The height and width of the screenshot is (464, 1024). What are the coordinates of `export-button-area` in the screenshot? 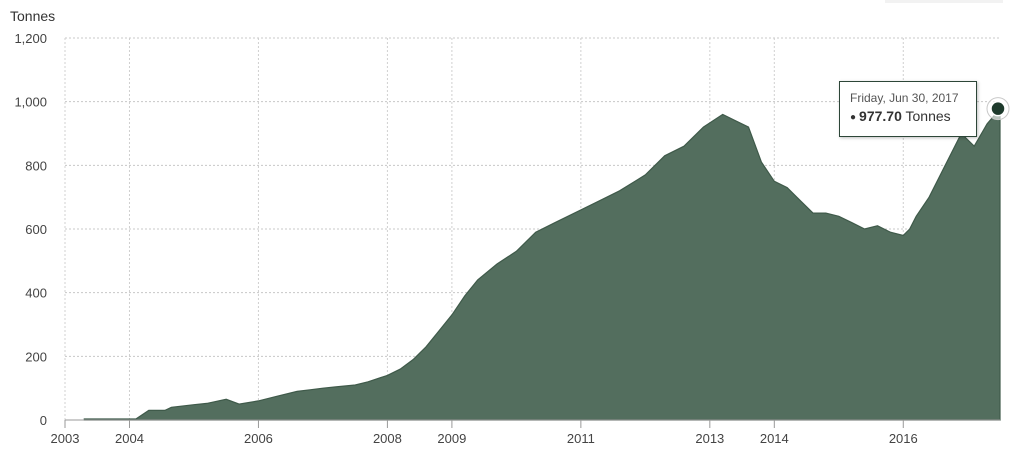 It's located at (944, 1).